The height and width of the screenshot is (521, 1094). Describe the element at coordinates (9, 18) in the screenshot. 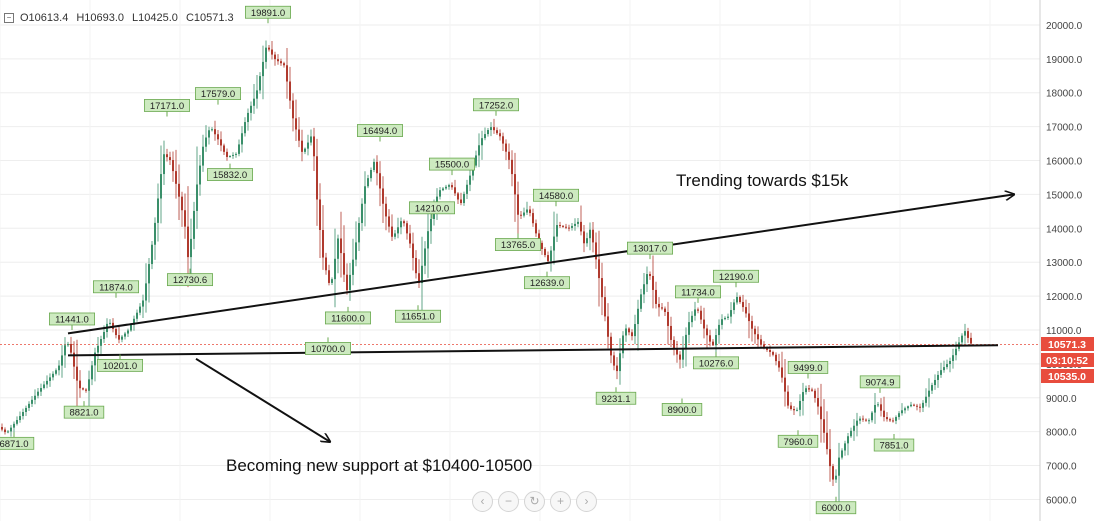

I see `collapse-toggle-icon: −` at that location.